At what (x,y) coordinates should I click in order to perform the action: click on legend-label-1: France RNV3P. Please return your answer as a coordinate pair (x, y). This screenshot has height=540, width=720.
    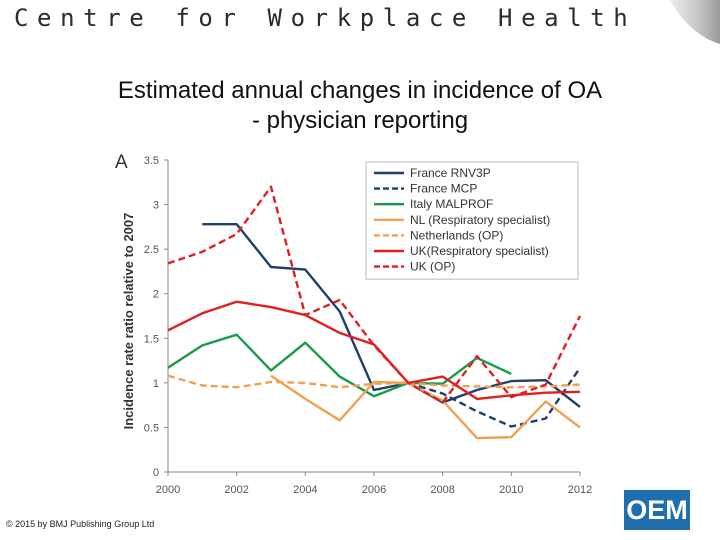
    Looking at the image, I should click on (450, 173).